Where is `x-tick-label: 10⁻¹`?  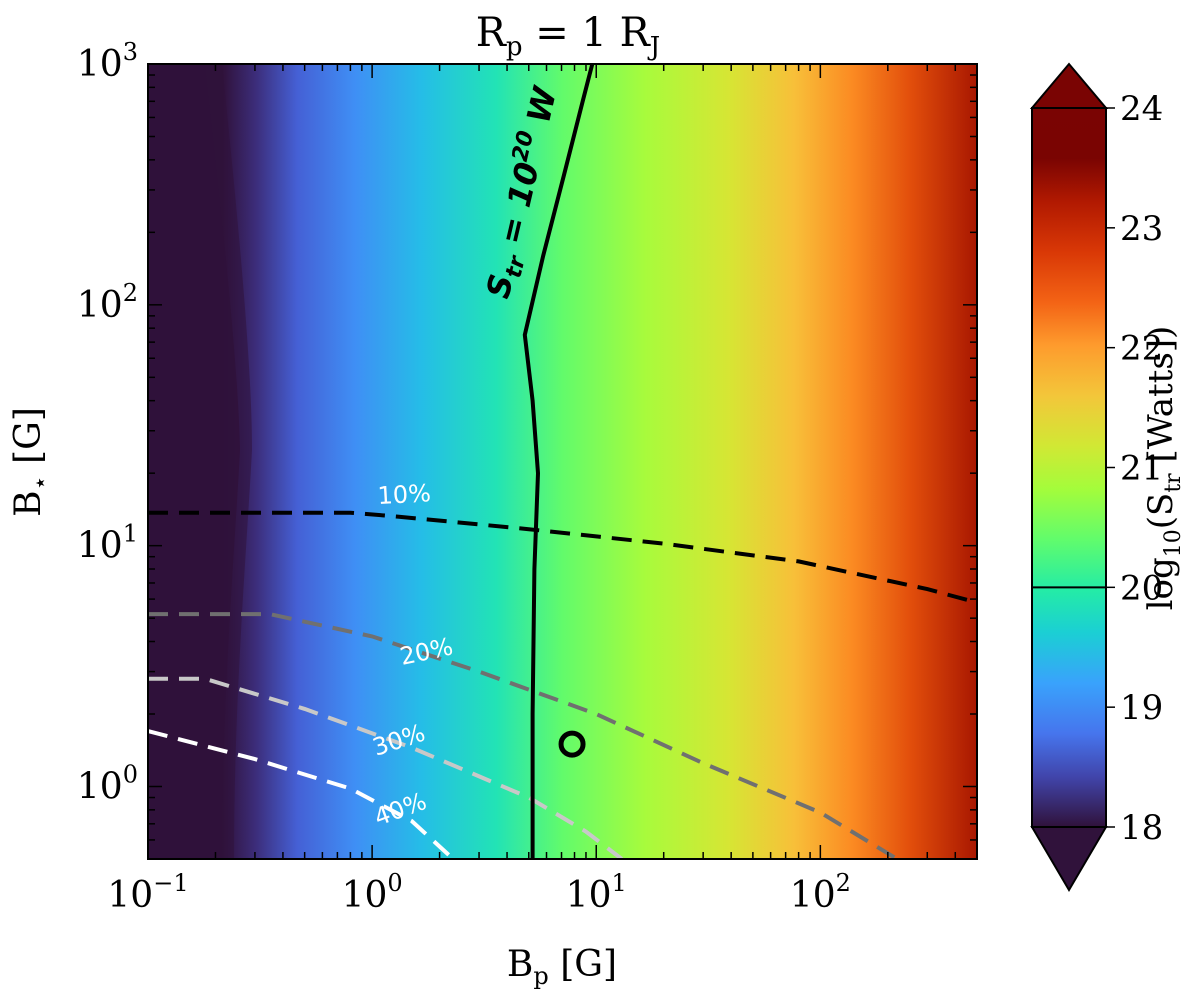 x-tick-label: 10⁻¹ is located at coordinates (147, 892).